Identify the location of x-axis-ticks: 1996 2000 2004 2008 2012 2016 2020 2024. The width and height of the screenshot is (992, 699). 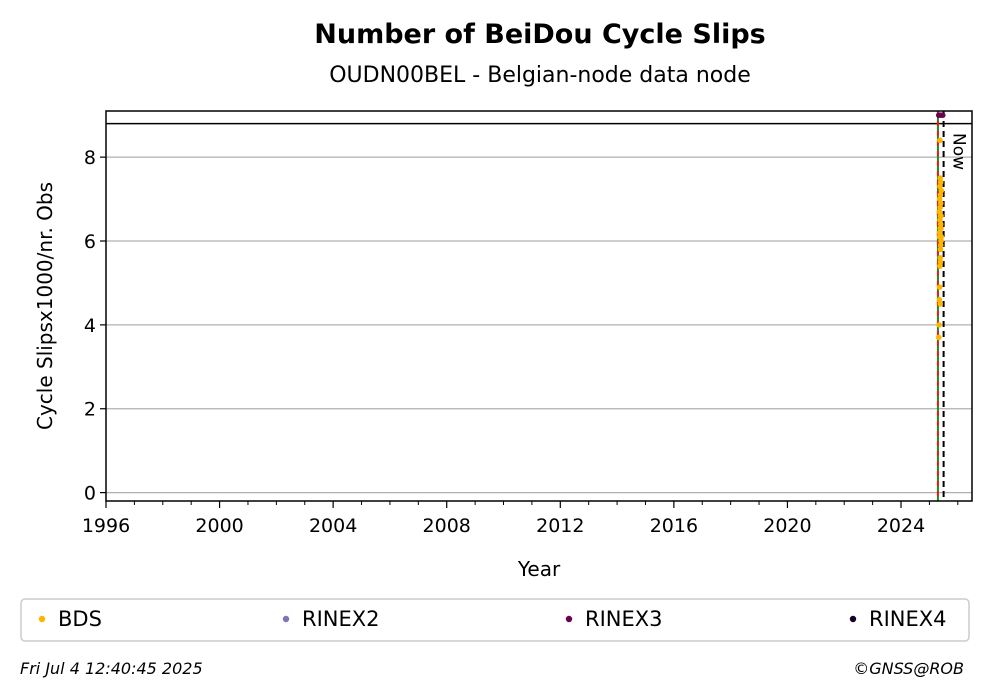
(520, 519).